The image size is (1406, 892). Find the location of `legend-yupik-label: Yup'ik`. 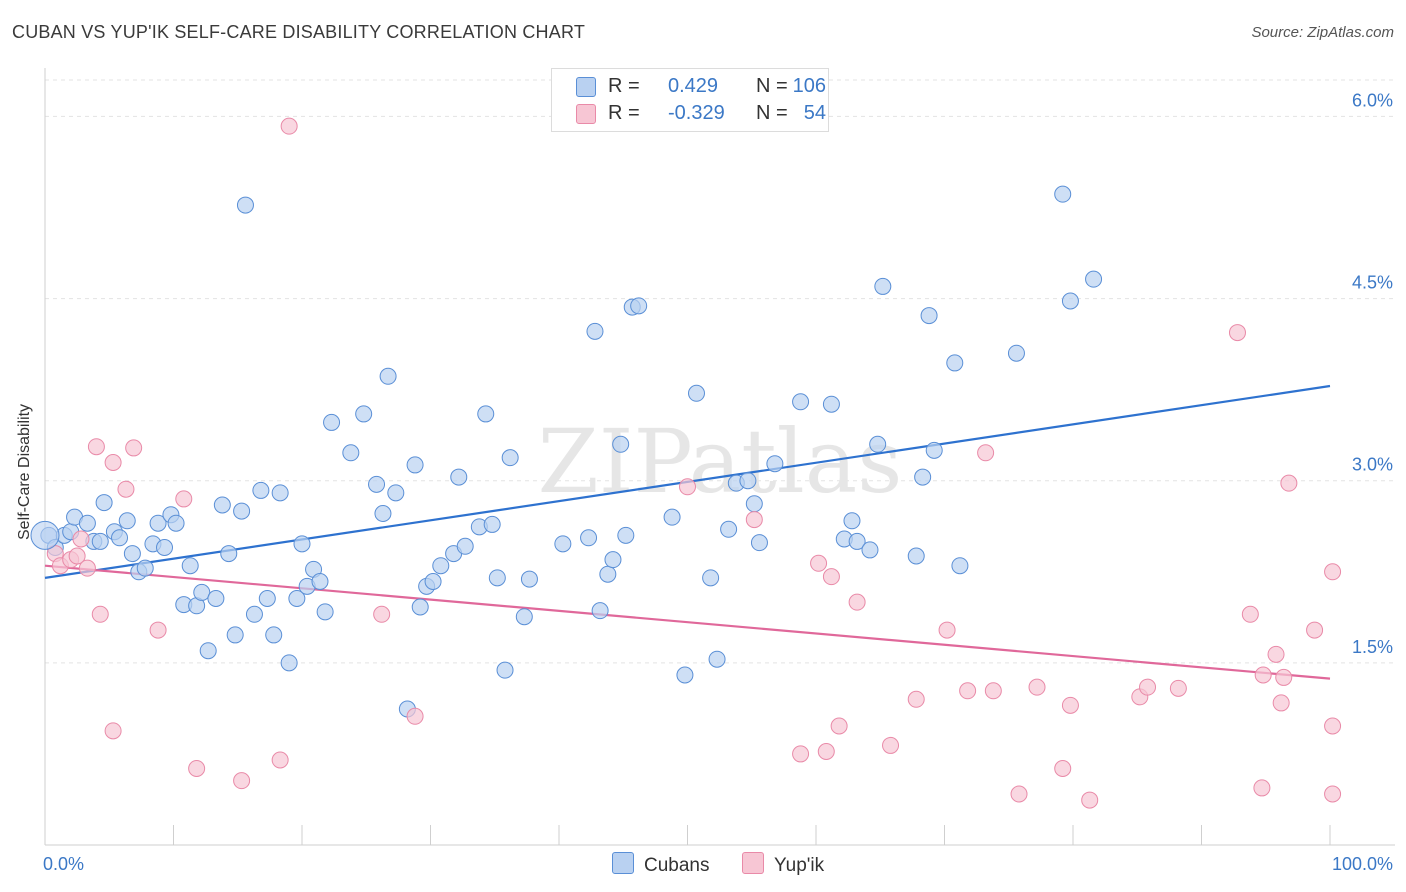

legend-yupik-label: Yup'ik is located at coordinates (799, 865).